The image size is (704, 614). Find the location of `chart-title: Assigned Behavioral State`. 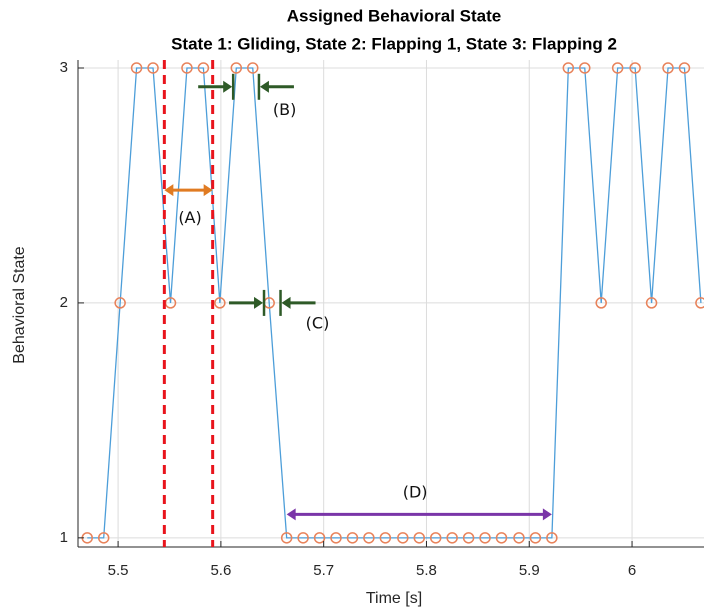

chart-title: Assigned Behavioral State is located at coordinates (394, 15).